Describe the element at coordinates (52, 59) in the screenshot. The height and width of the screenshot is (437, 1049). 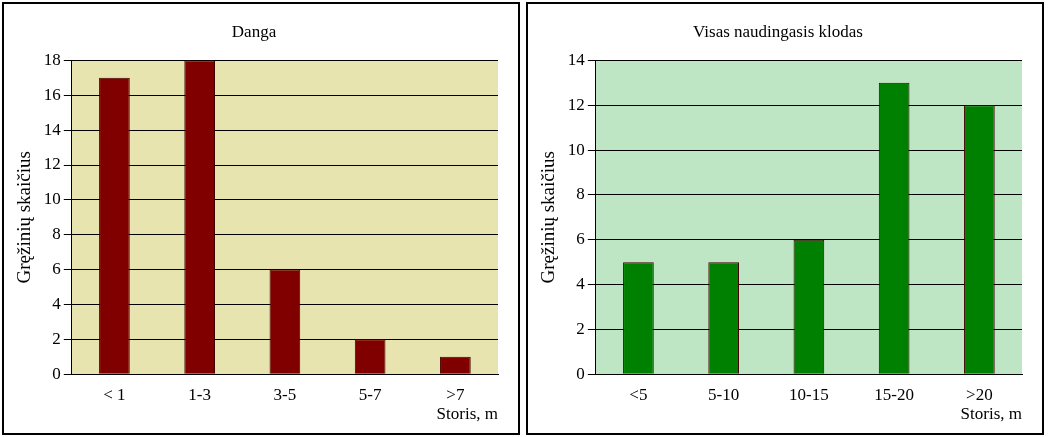
I see `y-tick-label: 18` at that location.